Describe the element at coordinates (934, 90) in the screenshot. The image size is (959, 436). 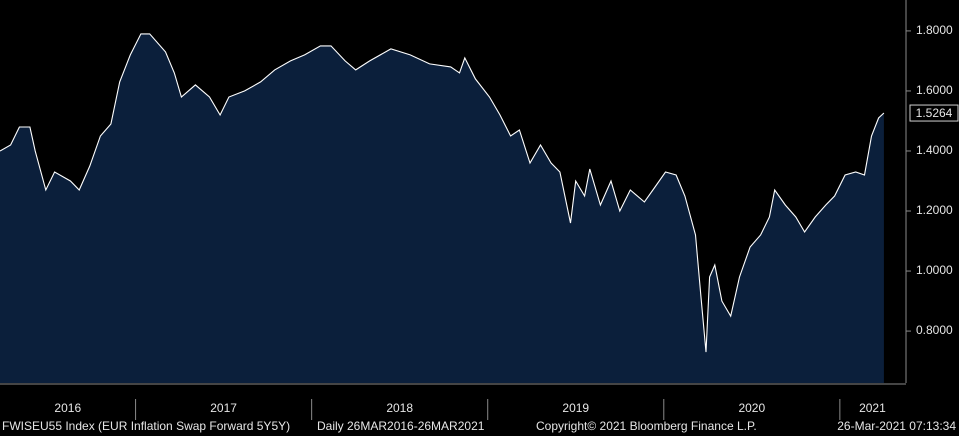
I see `y-tick-label: 1.6000` at that location.